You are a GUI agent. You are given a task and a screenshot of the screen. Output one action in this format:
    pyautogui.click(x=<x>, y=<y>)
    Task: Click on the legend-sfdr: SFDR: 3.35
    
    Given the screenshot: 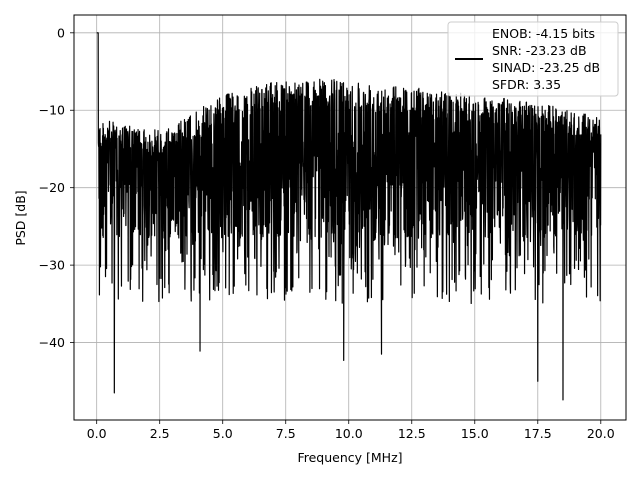 What is the action you would take?
    pyautogui.click(x=526, y=84)
    